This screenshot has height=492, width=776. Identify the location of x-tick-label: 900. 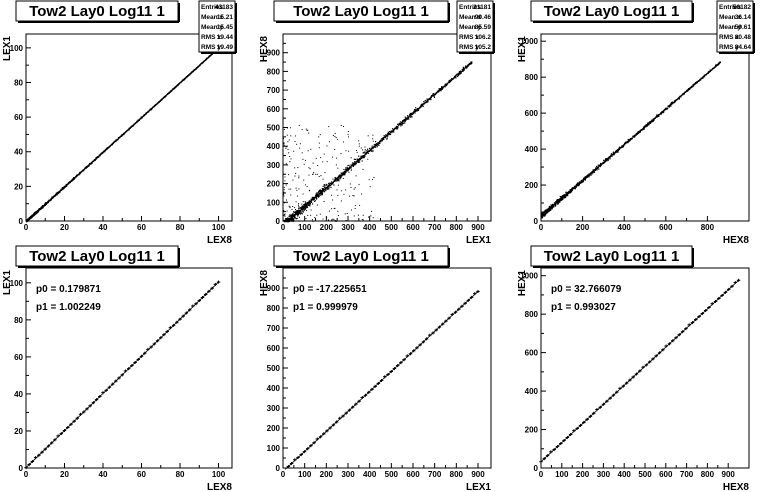
(478, 227).